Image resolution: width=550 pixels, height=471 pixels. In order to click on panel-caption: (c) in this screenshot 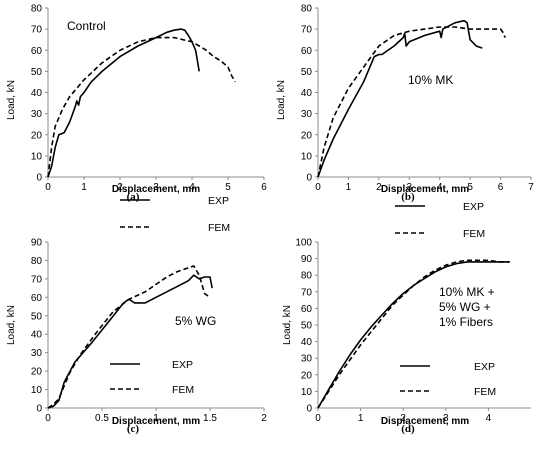, I will do `click(133, 429)`.